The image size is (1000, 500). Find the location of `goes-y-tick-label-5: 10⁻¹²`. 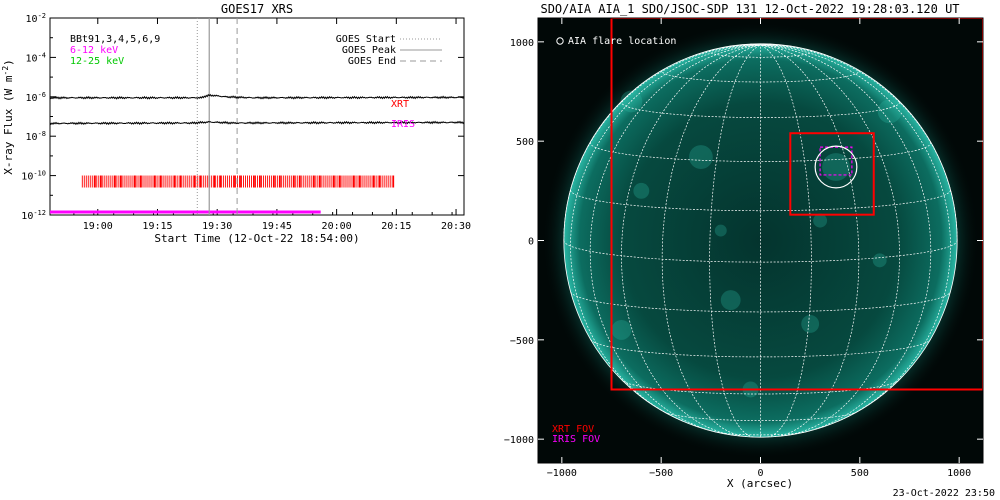

goes-y-tick-label-5: 10⁻¹² is located at coordinates (33, 215).